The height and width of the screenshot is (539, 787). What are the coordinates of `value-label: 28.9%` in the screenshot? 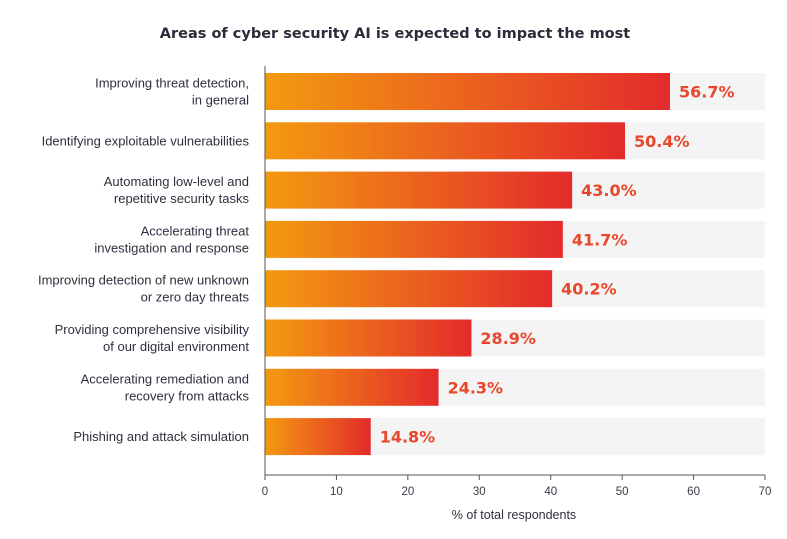 It's located at (508, 338).